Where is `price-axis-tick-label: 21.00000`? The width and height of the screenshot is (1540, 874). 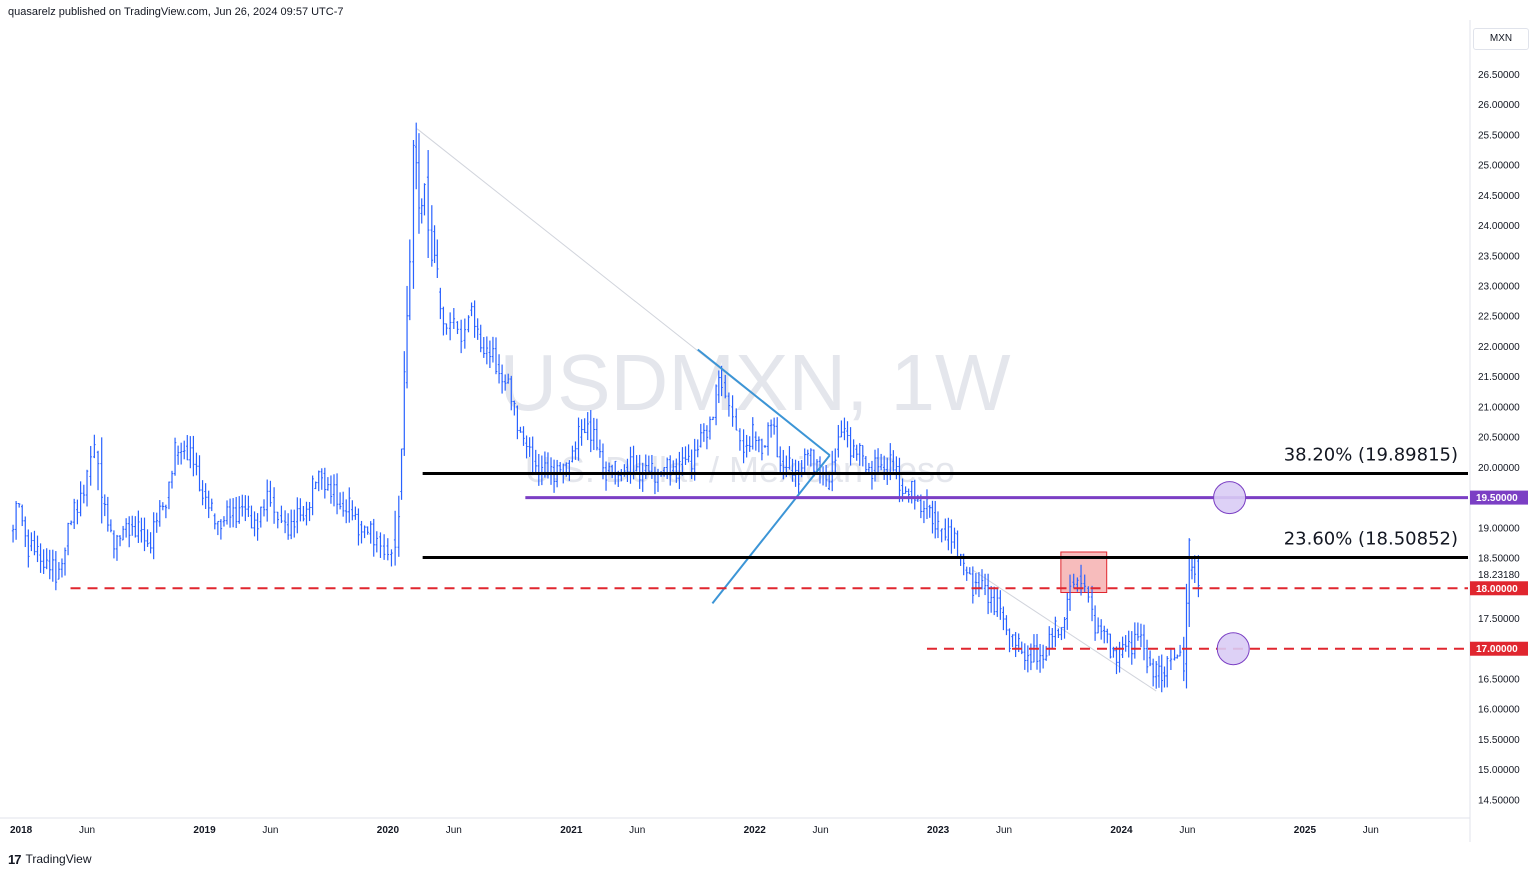 price-axis-tick-label: 21.00000 is located at coordinates (1499, 407).